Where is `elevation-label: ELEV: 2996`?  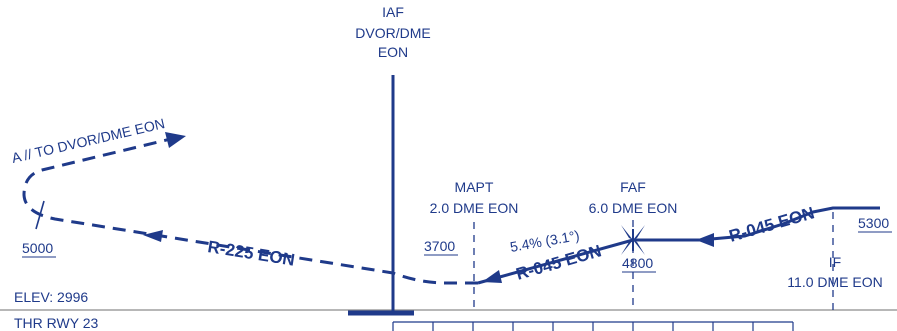 elevation-label: ELEV: 2996 is located at coordinates (51, 297).